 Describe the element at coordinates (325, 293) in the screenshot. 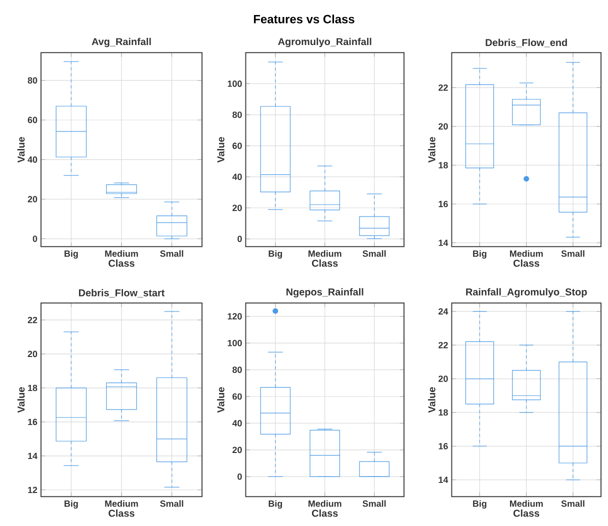

I see `chart-title: Ngepos_Rainfall` at that location.